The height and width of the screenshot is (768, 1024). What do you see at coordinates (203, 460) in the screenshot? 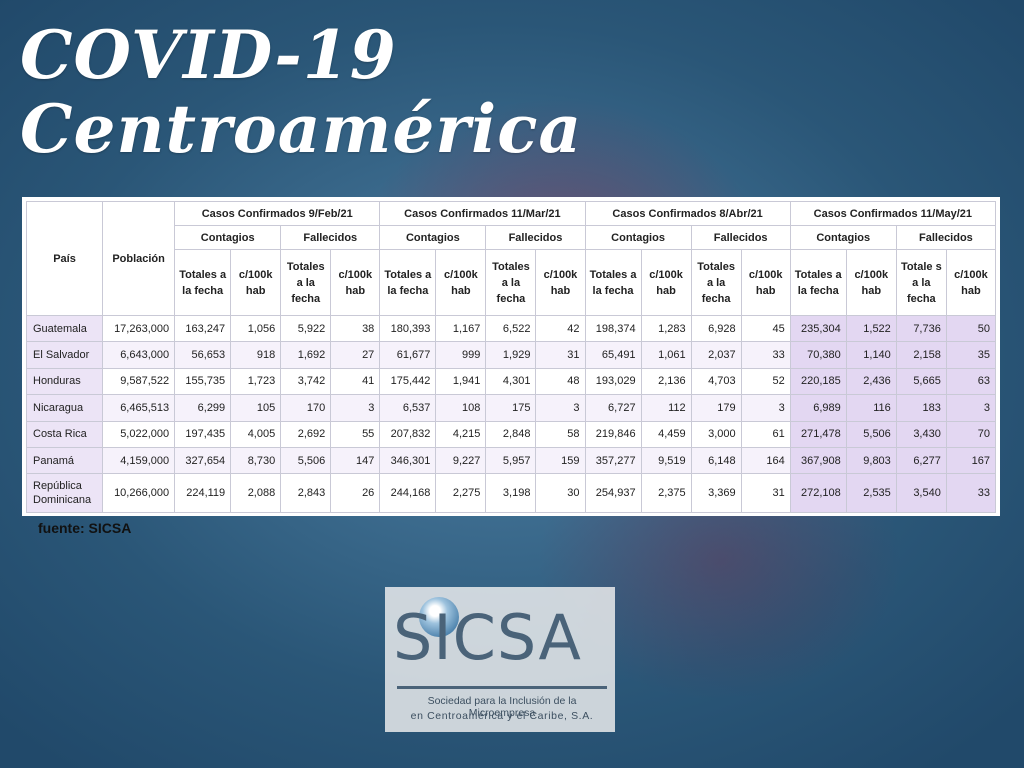
I see `value-cell: 327,654` at bounding box center [203, 460].